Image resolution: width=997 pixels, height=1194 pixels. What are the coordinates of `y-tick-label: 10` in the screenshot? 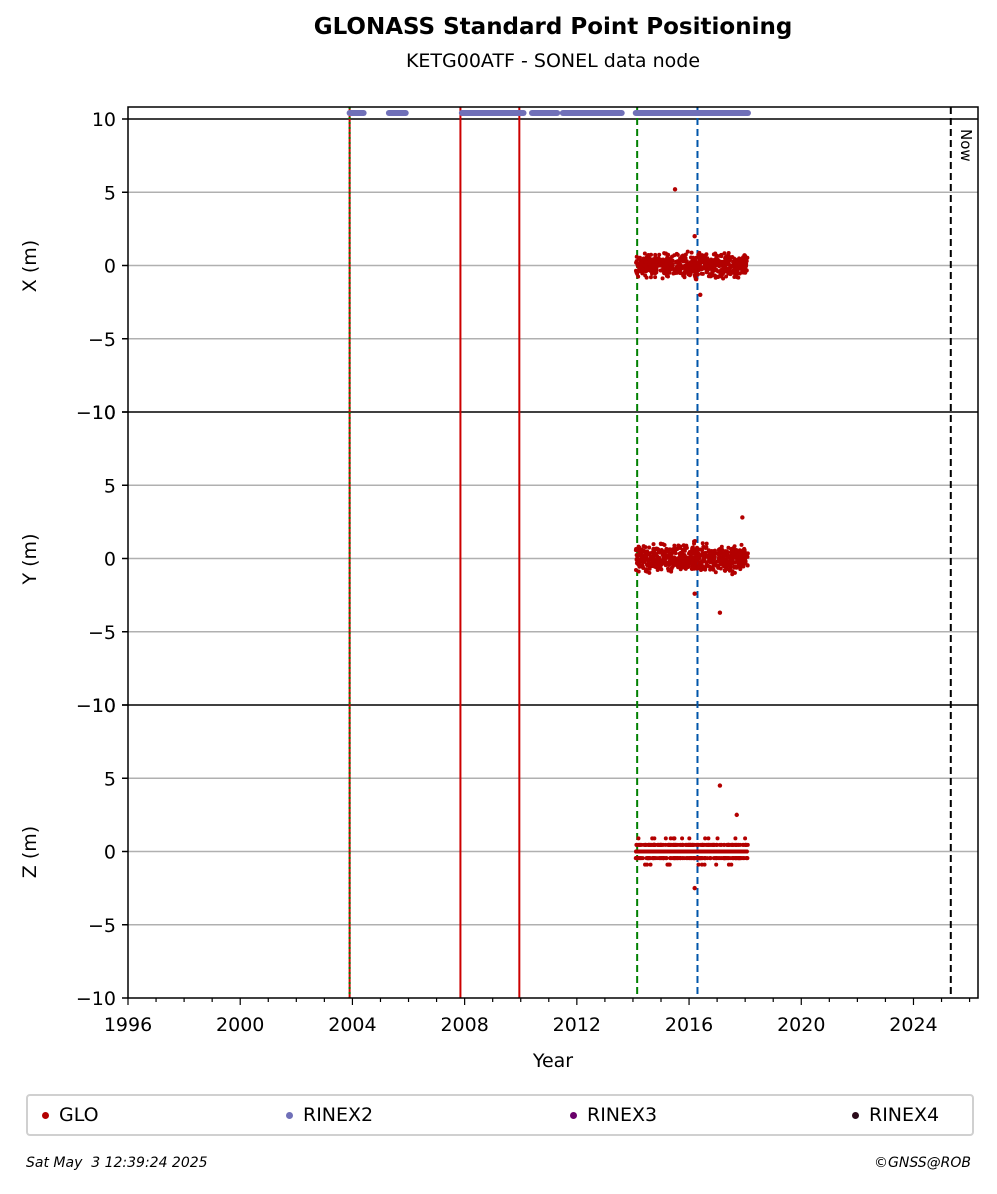 It's located at (104, 120).